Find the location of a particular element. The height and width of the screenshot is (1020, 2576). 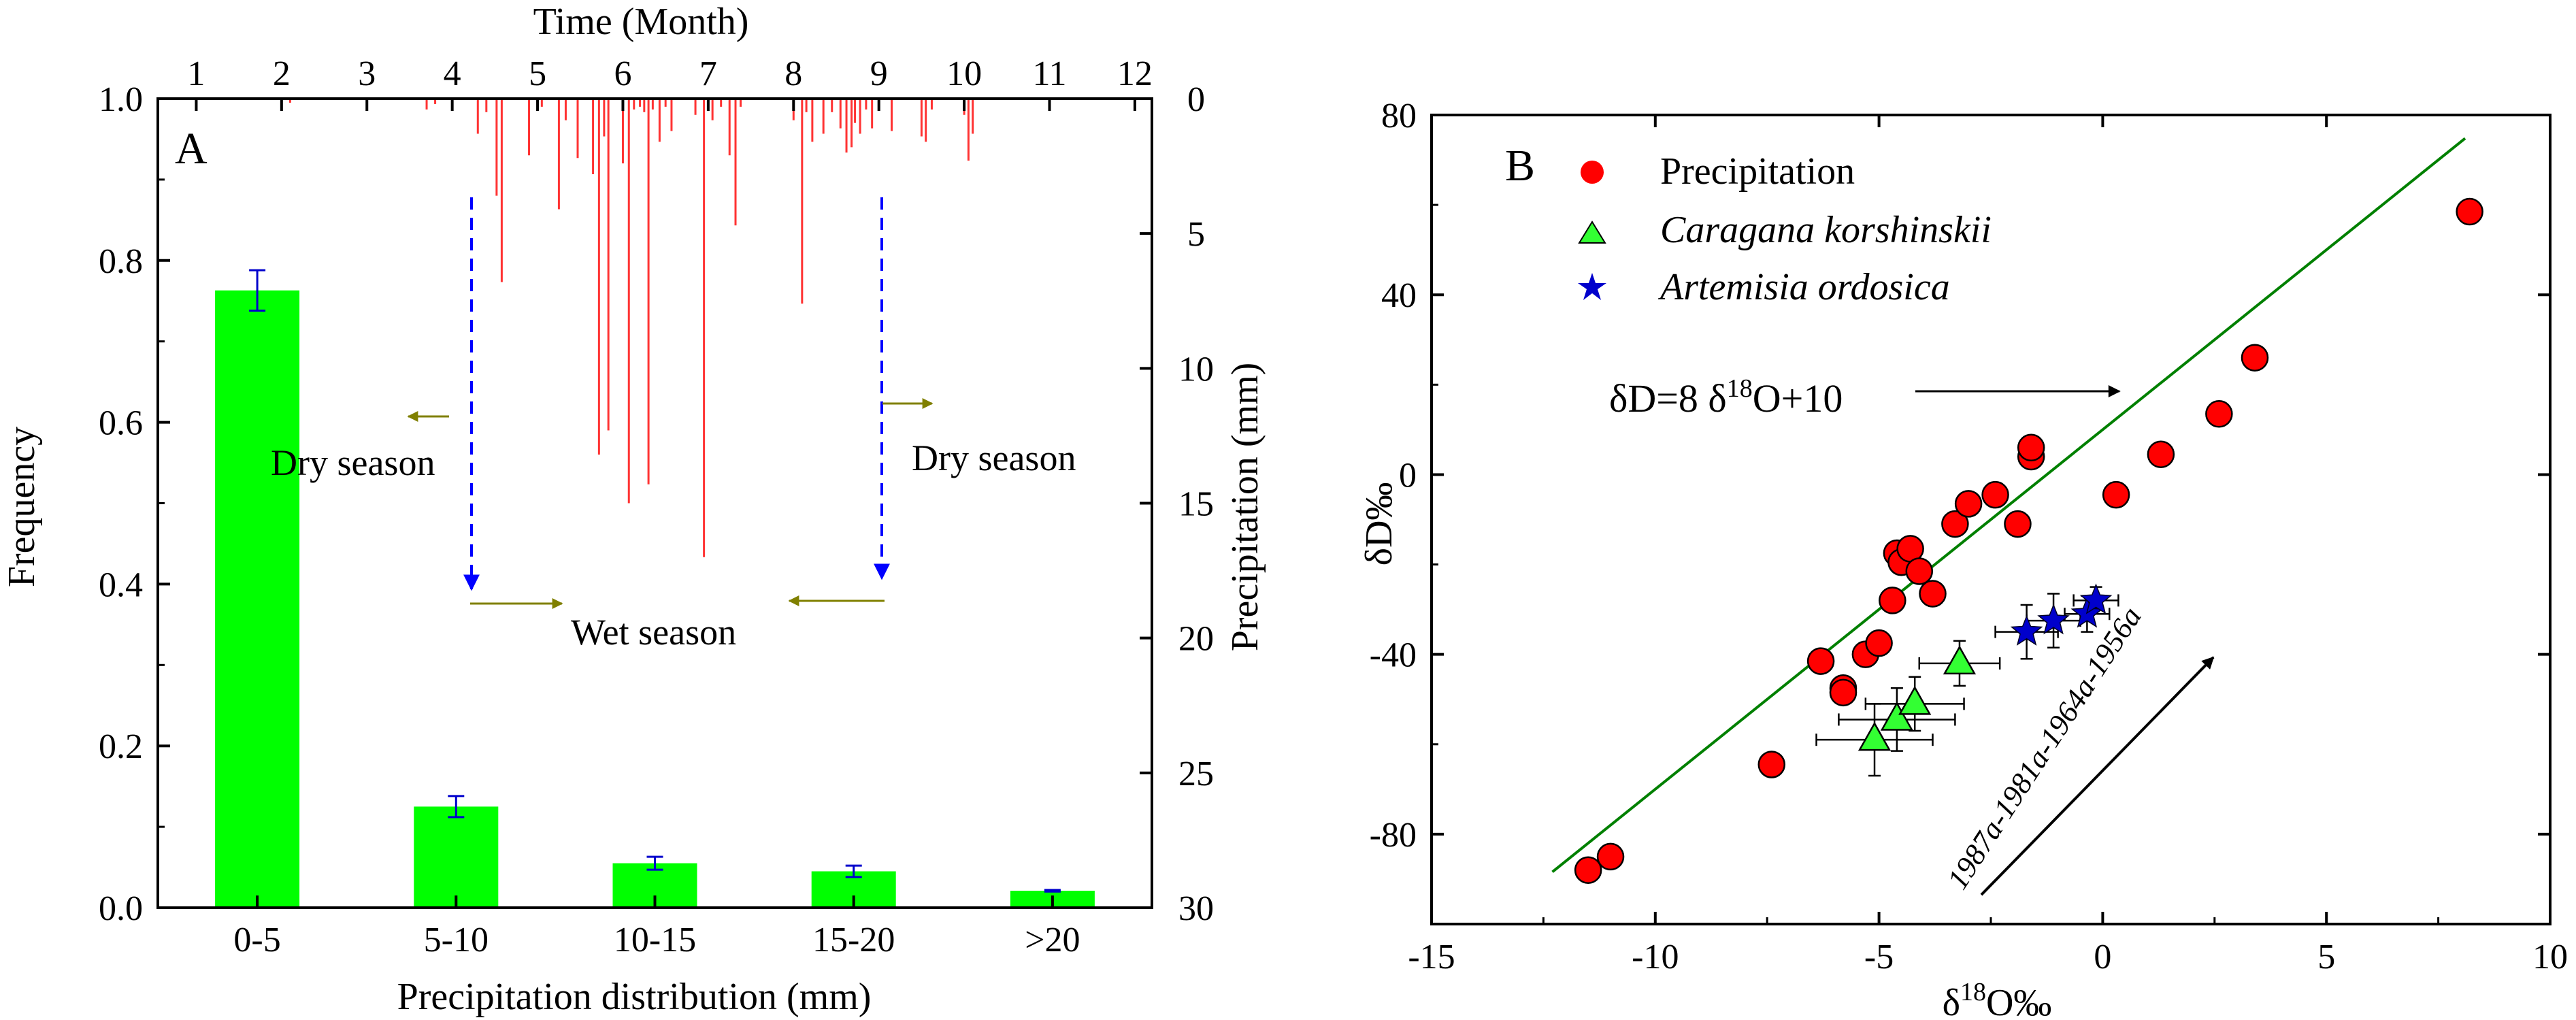

b-y-axis-title: δD‰ is located at coordinates (1379, 524).